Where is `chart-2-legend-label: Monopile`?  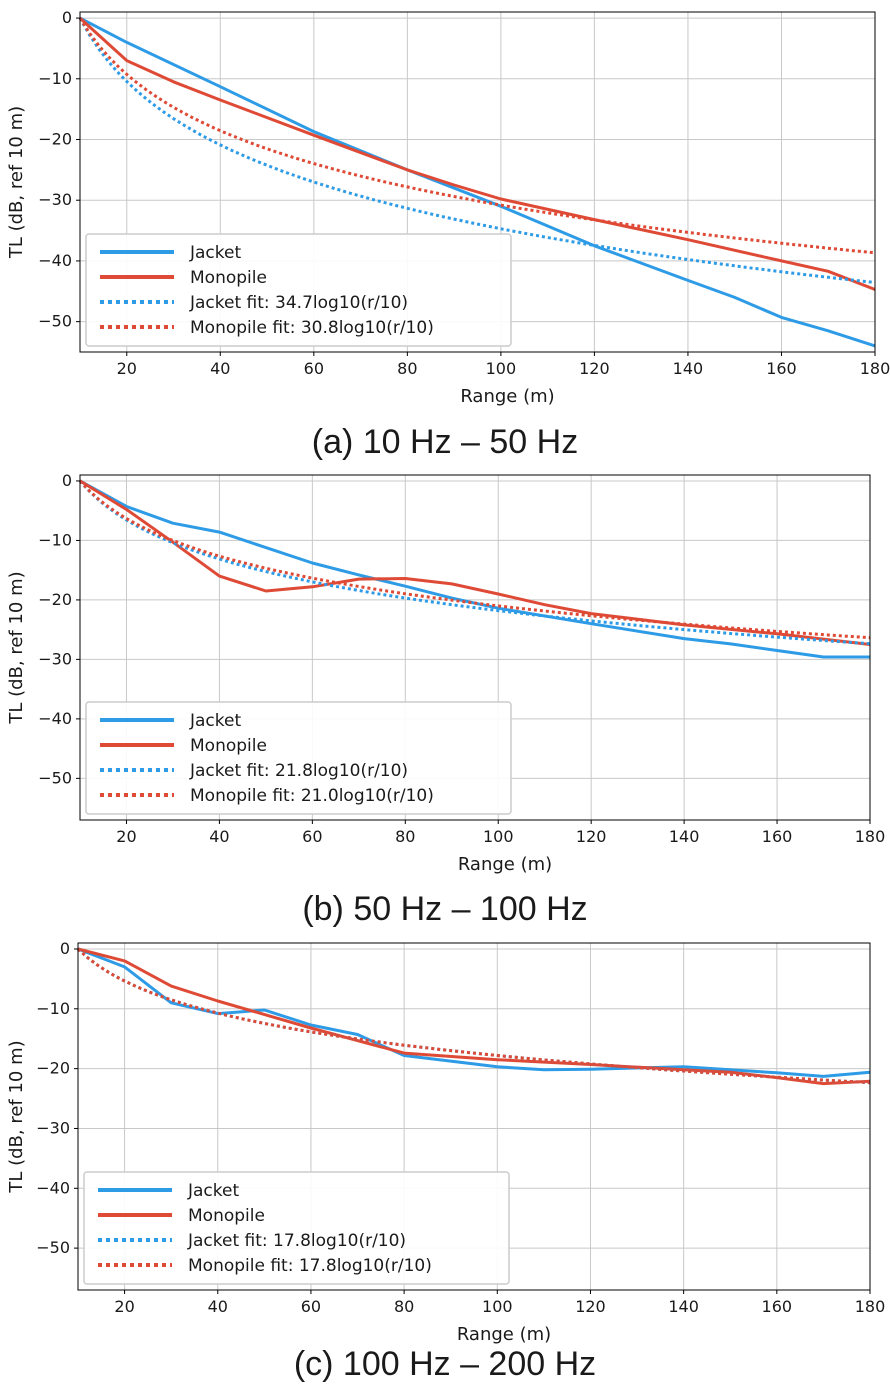 chart-2-legend-label: Monopile is located at coordinates (226, 1216).